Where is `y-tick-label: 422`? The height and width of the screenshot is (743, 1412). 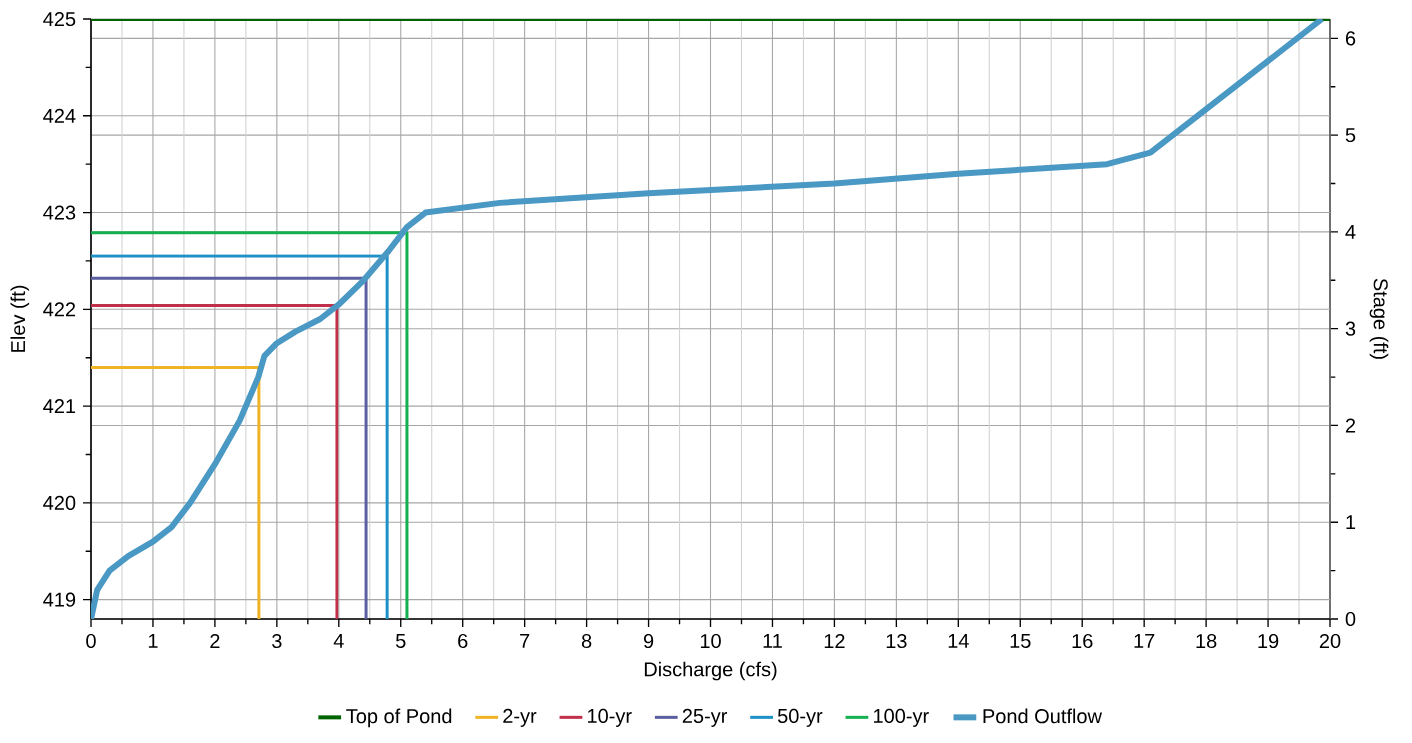 y-tick-label: 422 is located at coordinates (59, 309).